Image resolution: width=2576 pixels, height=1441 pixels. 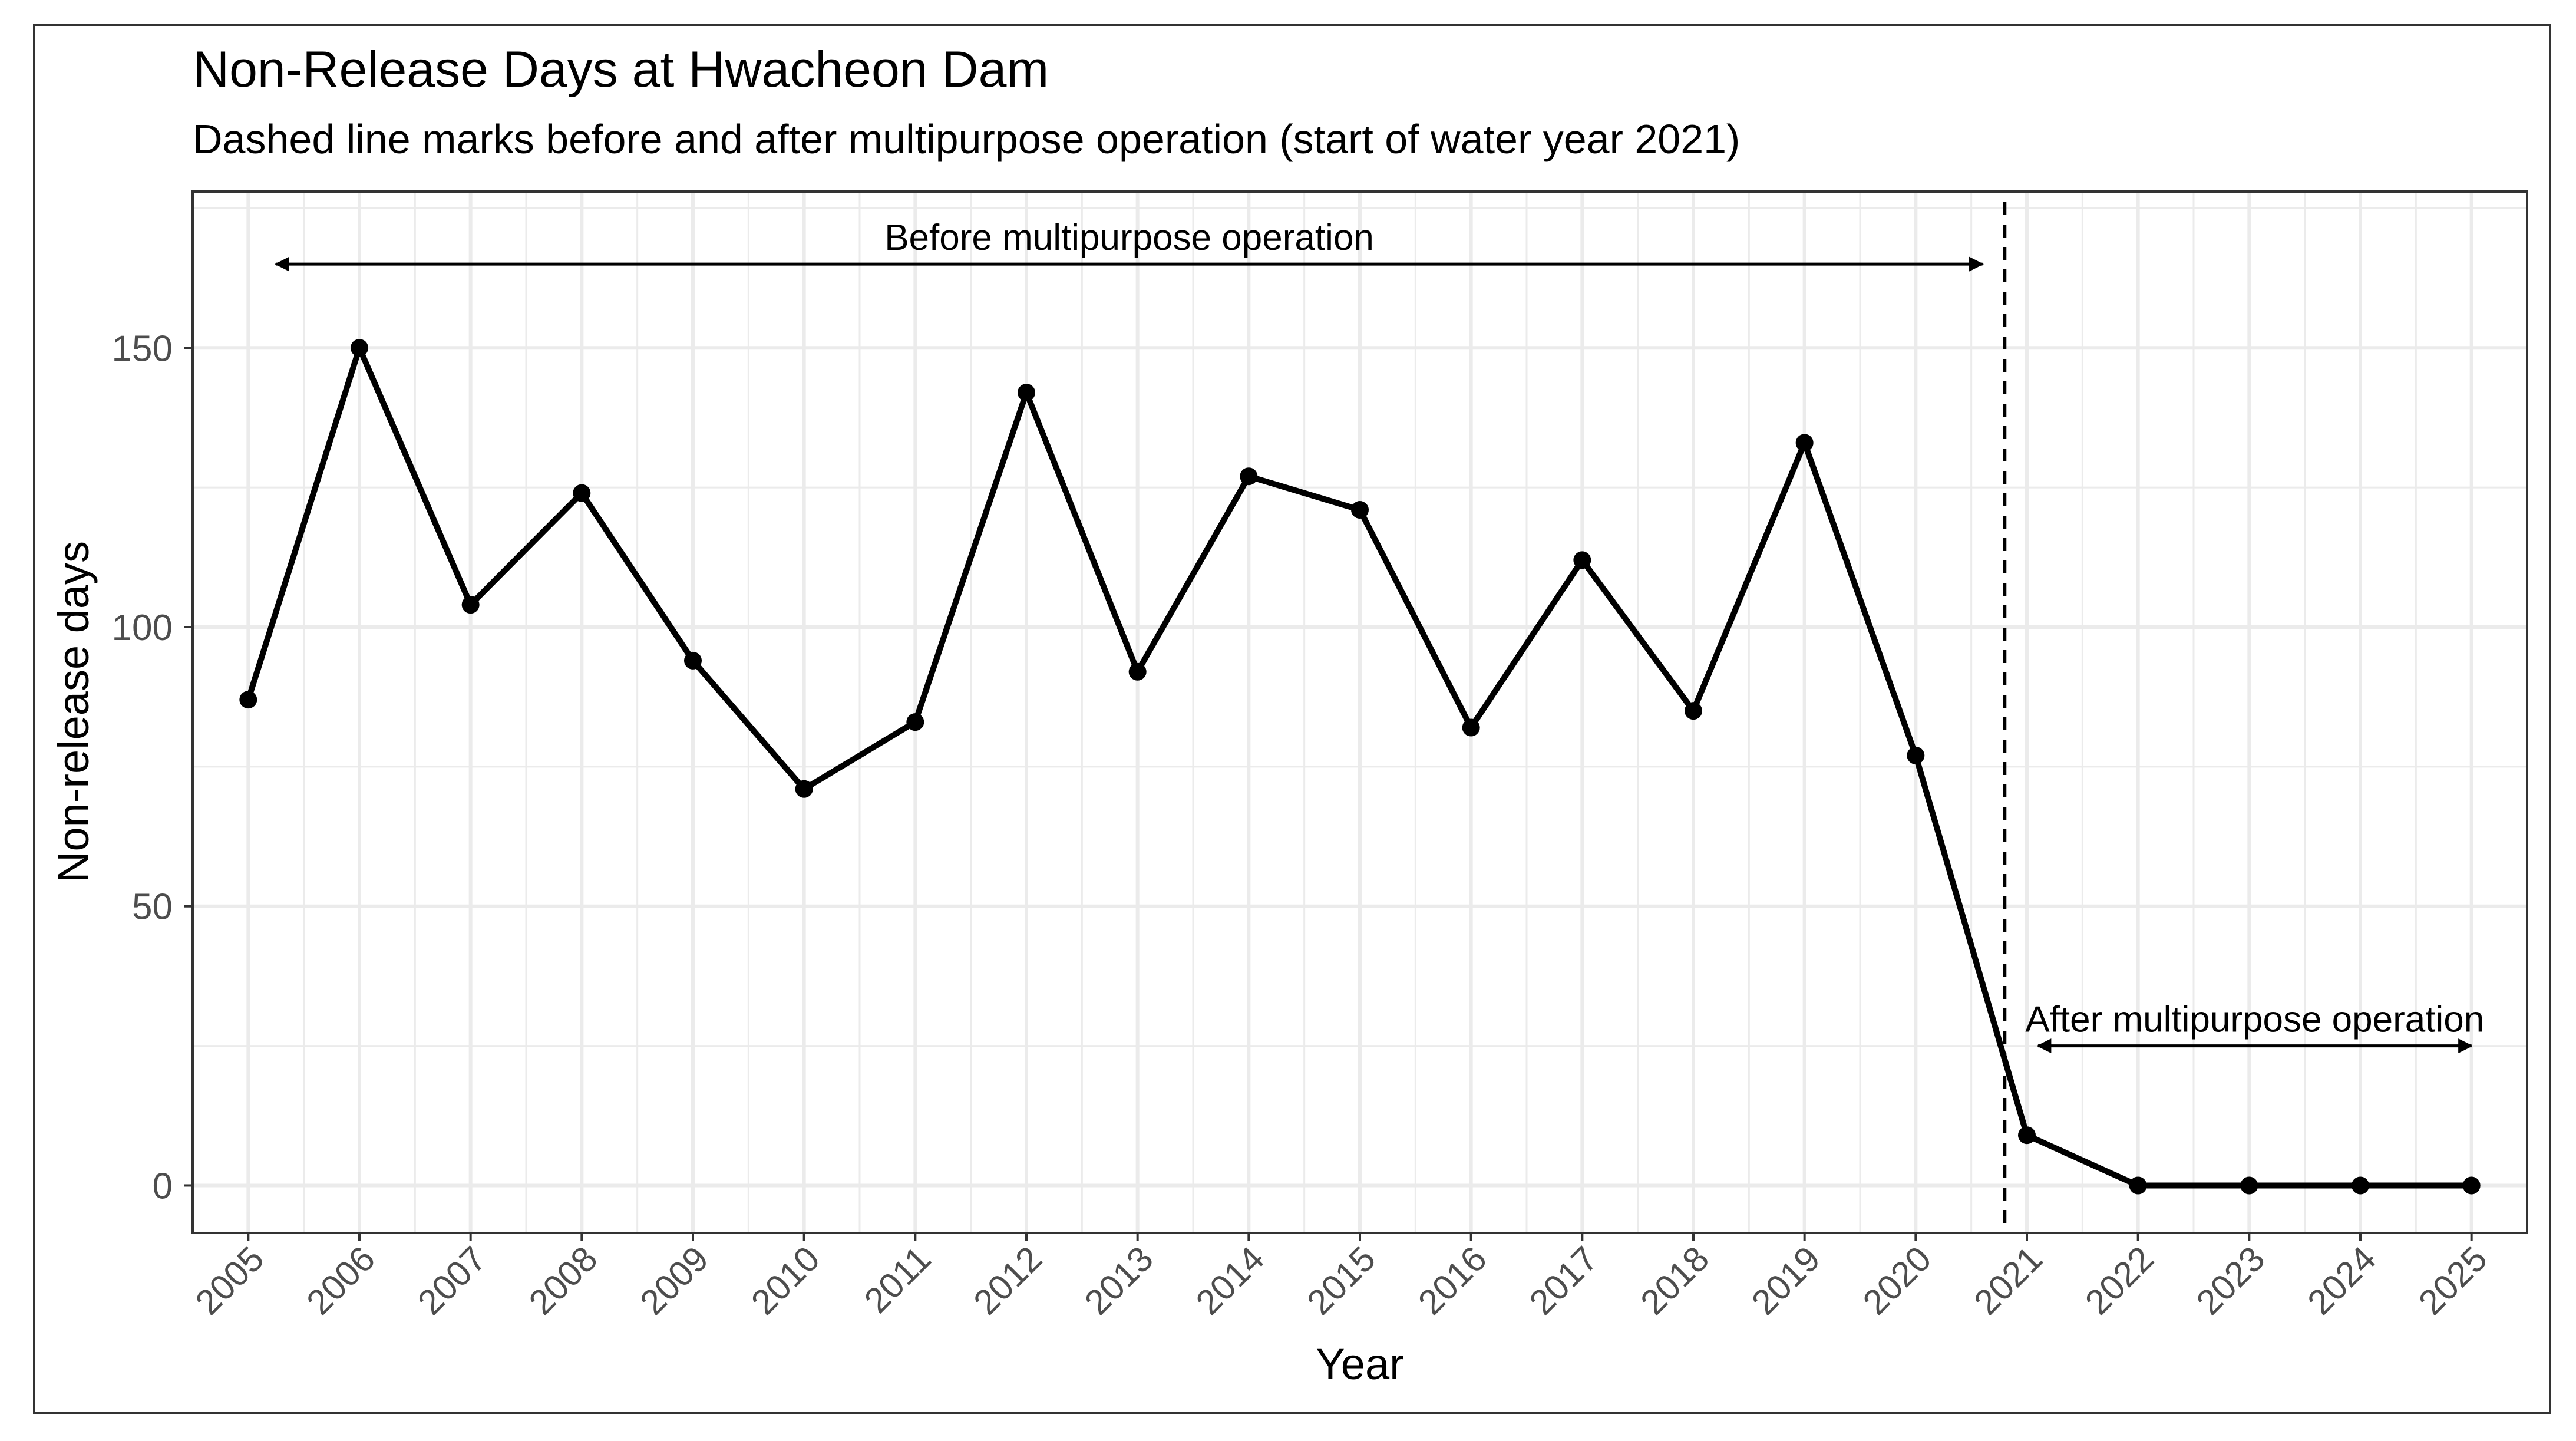 What do you see at coordinates (621, 69) in the screenshot?
I see `chart-title: Non-Release Days at Hwacheon Dam` at bounding box center [621, 69].